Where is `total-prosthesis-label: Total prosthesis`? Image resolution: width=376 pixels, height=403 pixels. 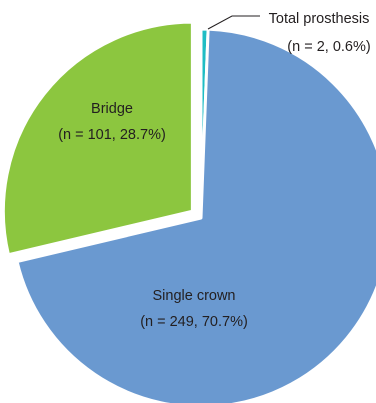
total-prosthesis-label: Total prosthesis is located at coordinates (319, 19).